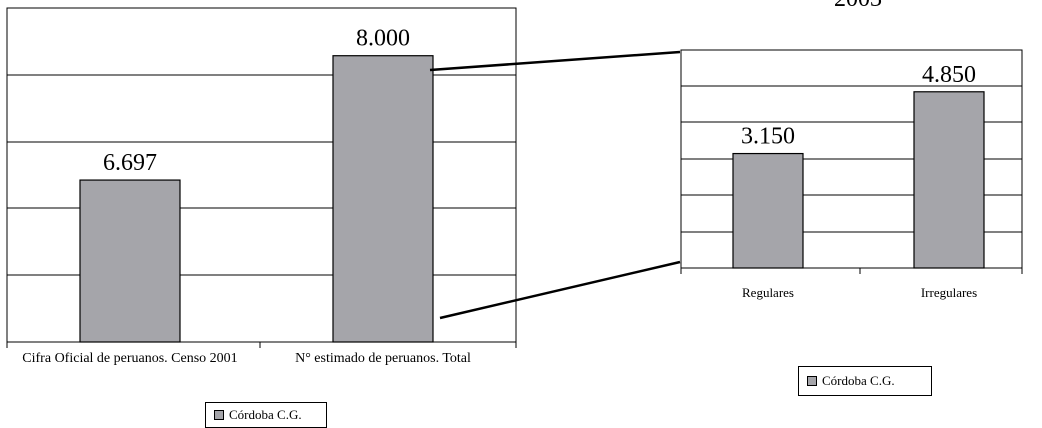 This screenshot has height=428, width=1042. What do you see at coordinates (949, 292) in the screenshot?
I see `category-label-1: Irregulares` at bounding box center [949, 292].